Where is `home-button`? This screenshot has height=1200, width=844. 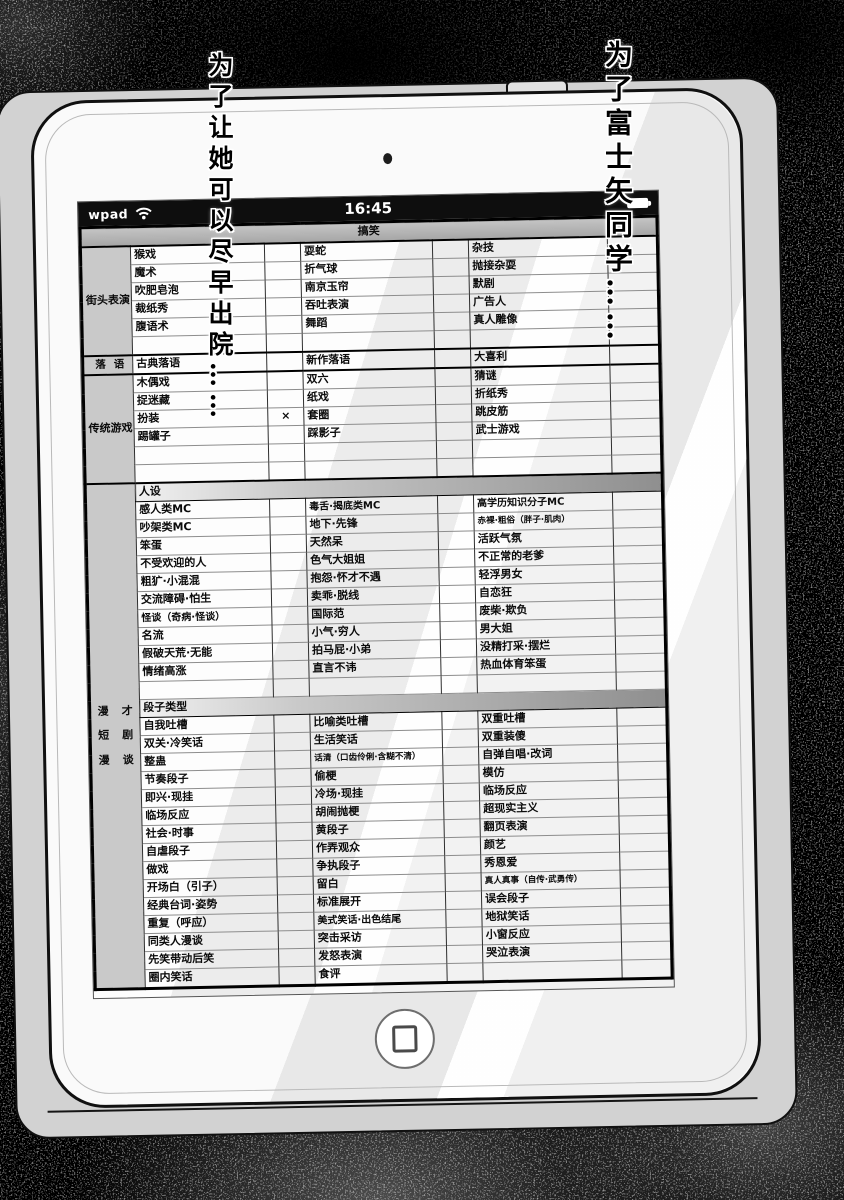 home-button is located at coordinates (405, 1039).